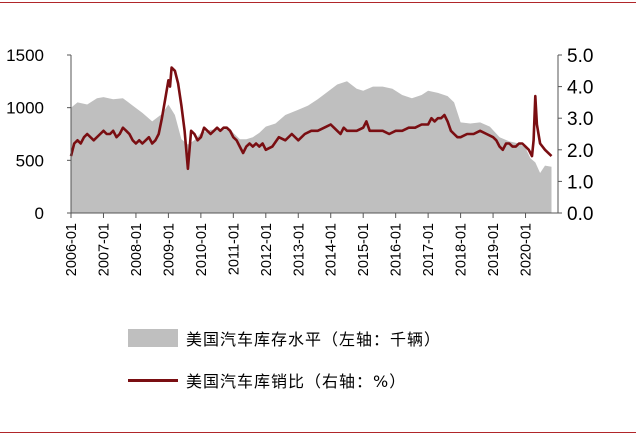 The image size is (636, 438). I want to click on right-tick-label: 5.0, so click(580, 56).